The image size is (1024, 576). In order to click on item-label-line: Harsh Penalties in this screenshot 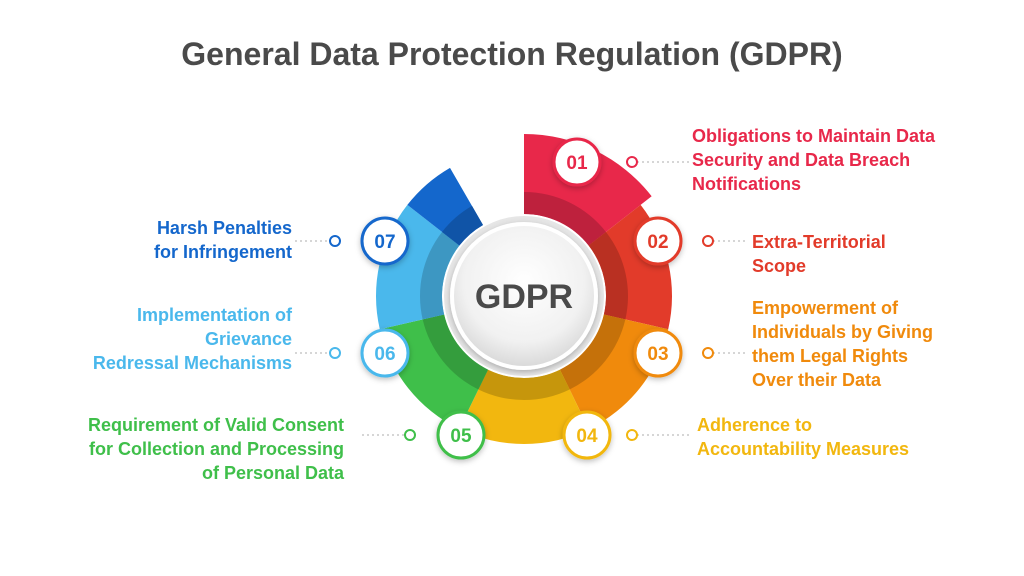, I will do `click(224, 228)`.